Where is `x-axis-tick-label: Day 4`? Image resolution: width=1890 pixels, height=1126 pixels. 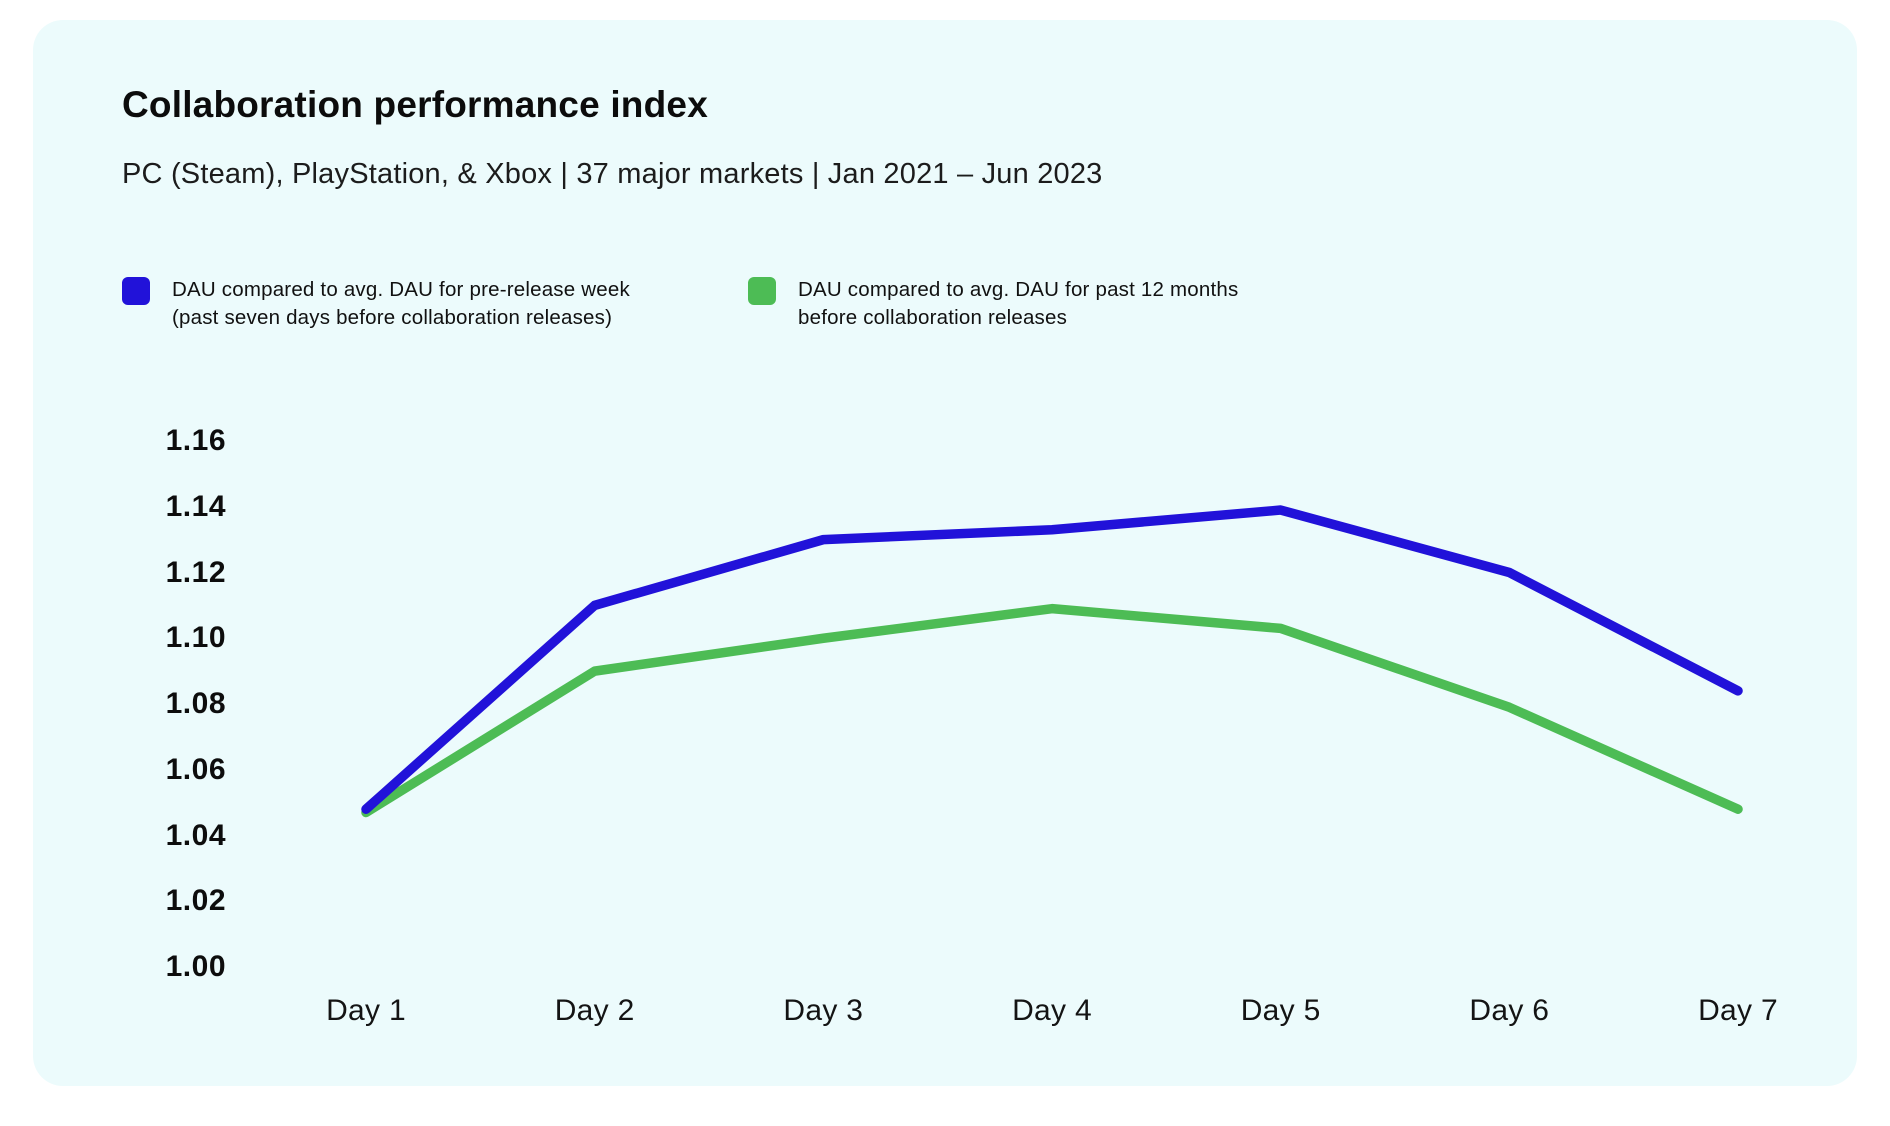
x-axis-tick-label: Day 4 is located at coordinates (1052, 1010).